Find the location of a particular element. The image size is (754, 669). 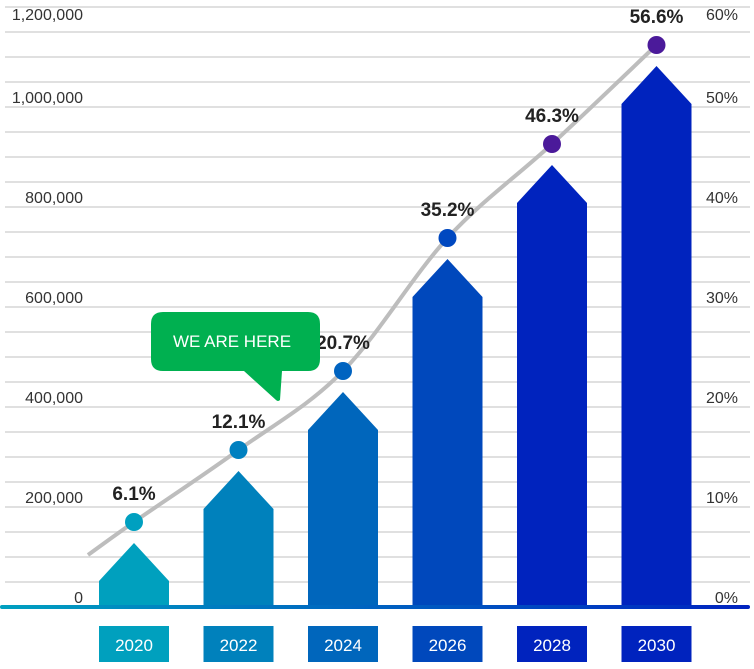

y2-tick-label: 40% is located at coordinates (722, 198).